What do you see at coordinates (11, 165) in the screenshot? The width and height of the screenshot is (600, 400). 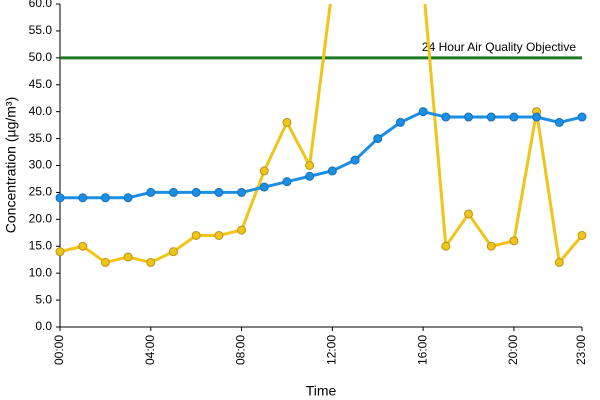 I see `y-axis-label: Concentration (µg/m³)` at bounding box center [11, 165].